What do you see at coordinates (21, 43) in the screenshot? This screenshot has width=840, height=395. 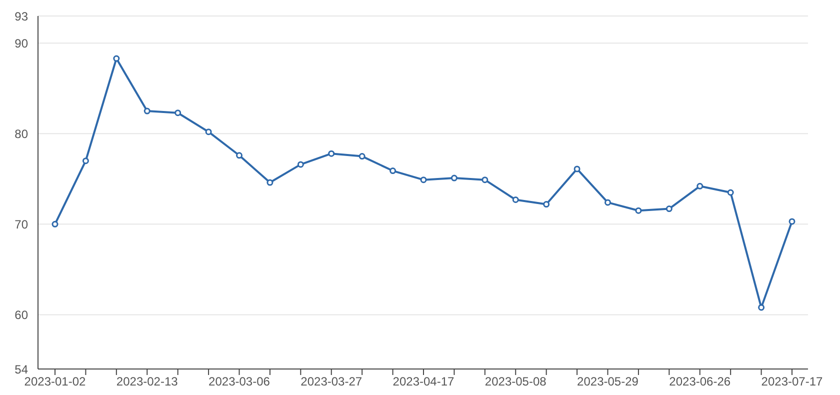 I see `y-tick-label: 90` at bounding box center [21, 43].